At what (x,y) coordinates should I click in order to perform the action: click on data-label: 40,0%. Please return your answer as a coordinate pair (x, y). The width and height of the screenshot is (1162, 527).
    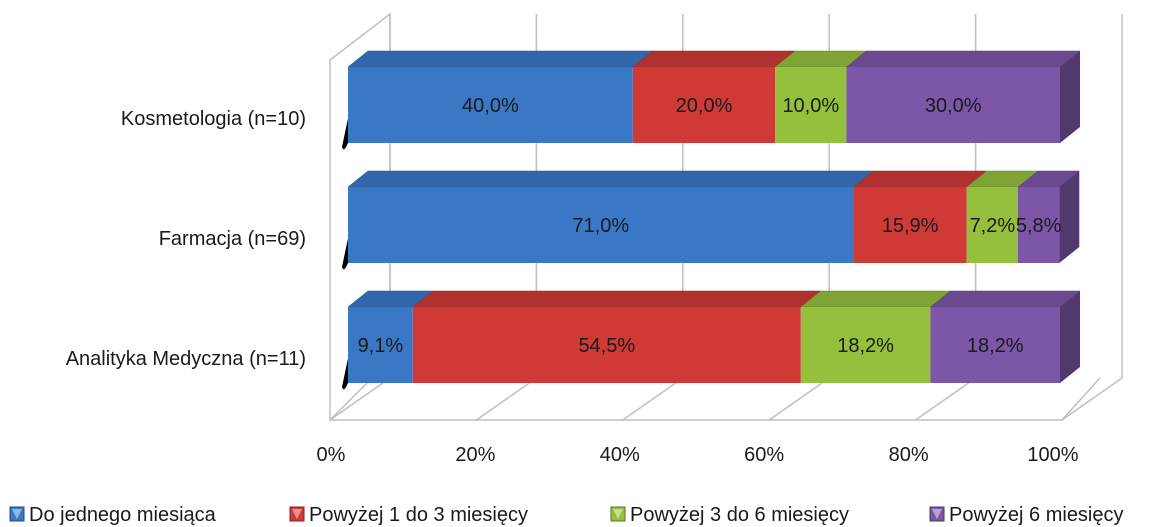
    Looking at the image, I should click on (490, 106).